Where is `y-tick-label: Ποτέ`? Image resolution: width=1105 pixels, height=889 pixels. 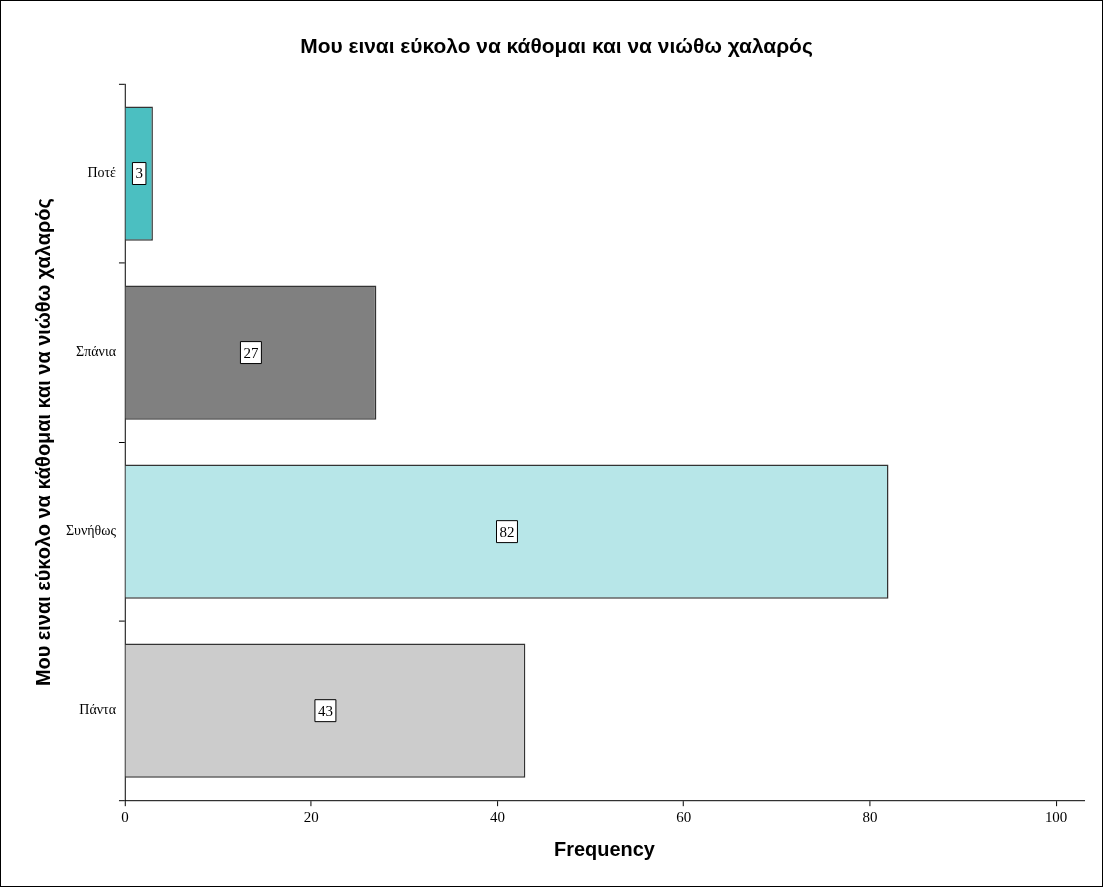
y-tick-label: Ποτέ is located at coordinates (102, 173).